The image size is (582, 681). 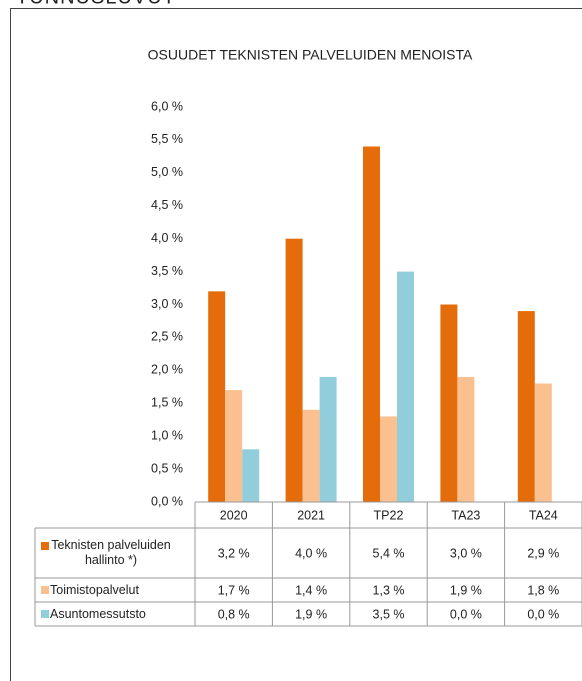 I want to click on legend-label: Teknisten palveluiden hallinto *), so click(x=111, y=552).